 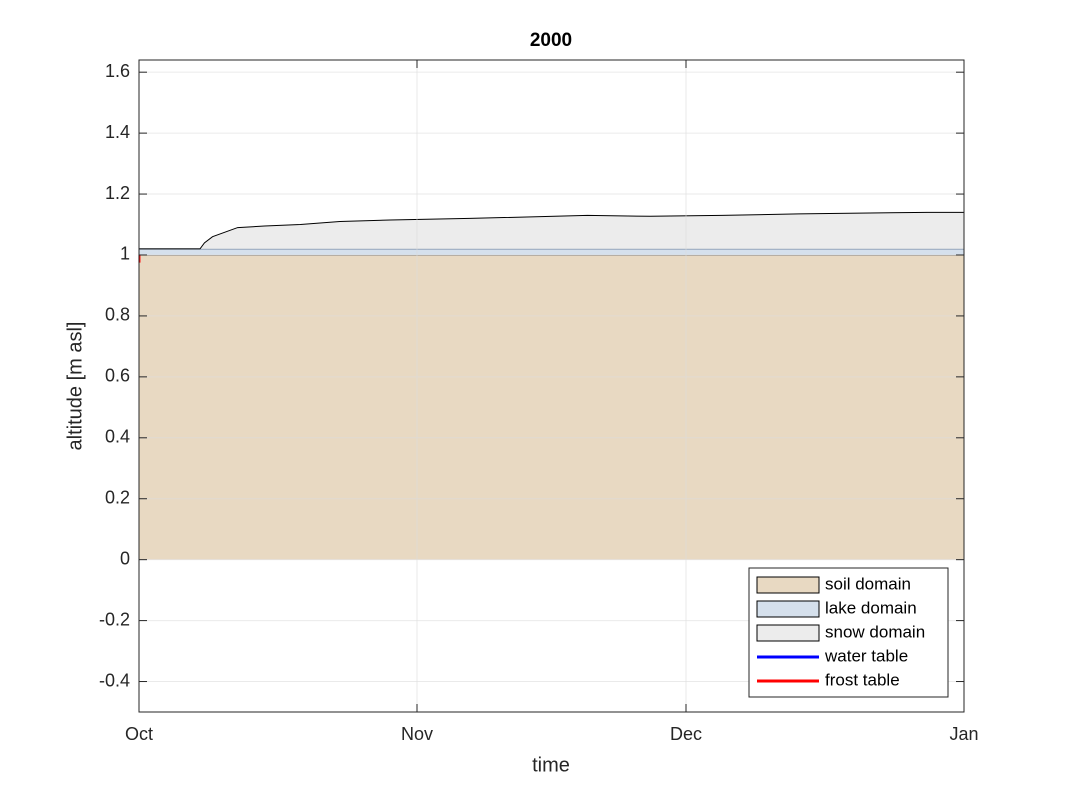 What do you see at coordinates (868, 583) in the screenshot?
I see `legend-label: soil domain` at bounding box center [868, 583].